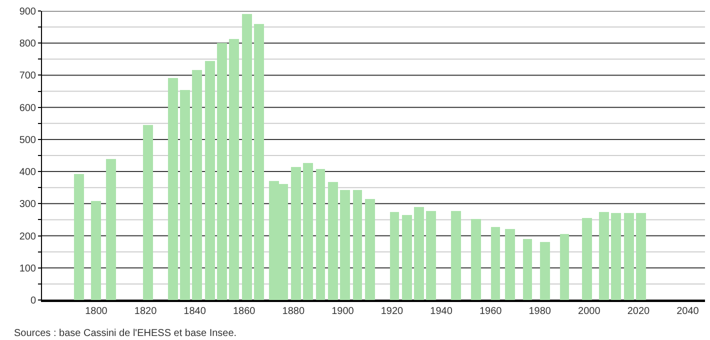 The width and height of the screenshot is (710, 340). Describe the element at coordinates (27, 44) in the screenshot. I see `y-tick-label: 800` at that location.